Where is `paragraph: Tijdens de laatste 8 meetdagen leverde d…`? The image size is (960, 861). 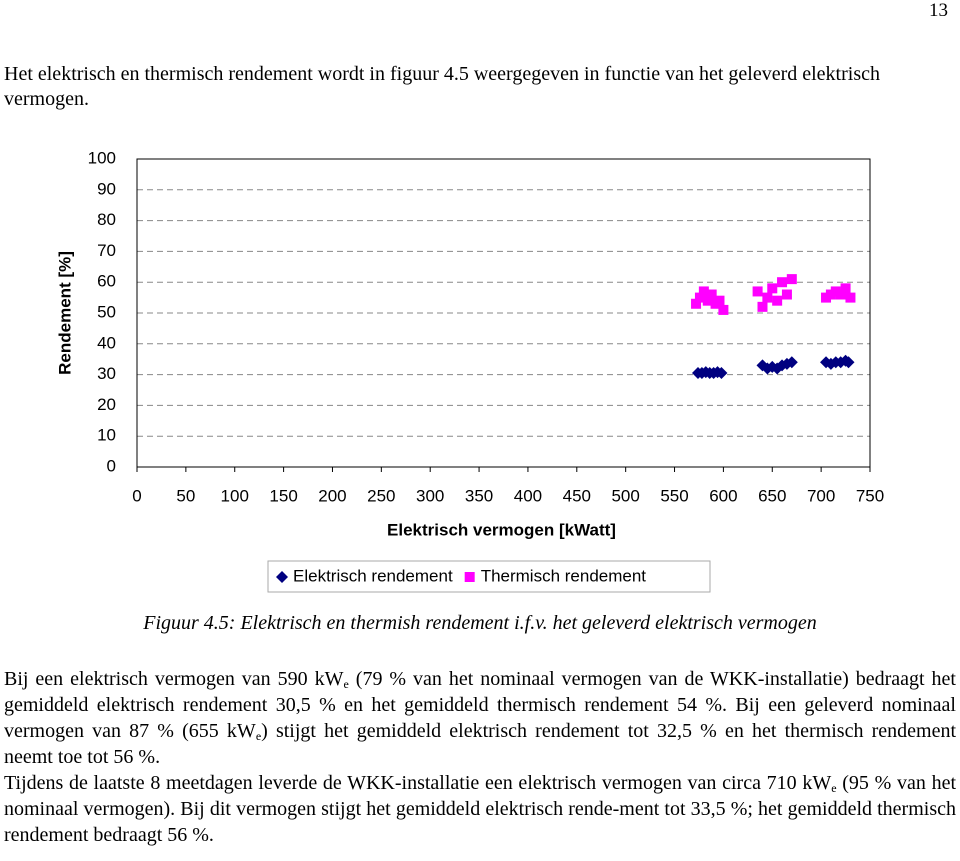
paragraph: Tijdens de laatste 8 meetdagen leverde d… is located at coordinates (480, 809).